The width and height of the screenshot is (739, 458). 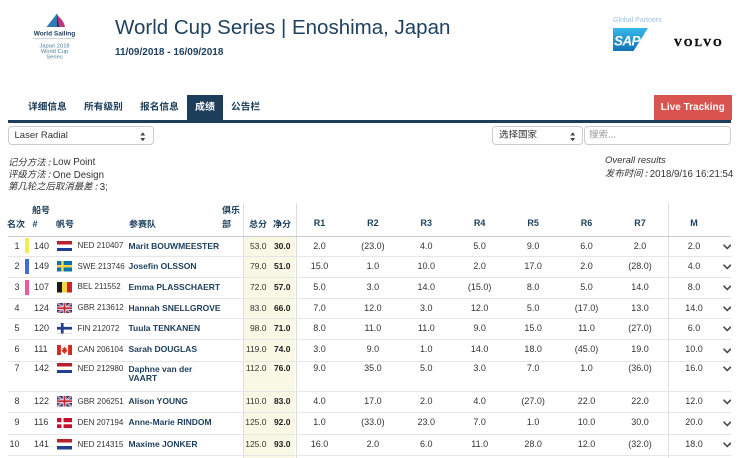 What do you see at coordinates (628, 41) in the screenshot?
I see `svg-text: SAP` at bounding box center [628, 41].